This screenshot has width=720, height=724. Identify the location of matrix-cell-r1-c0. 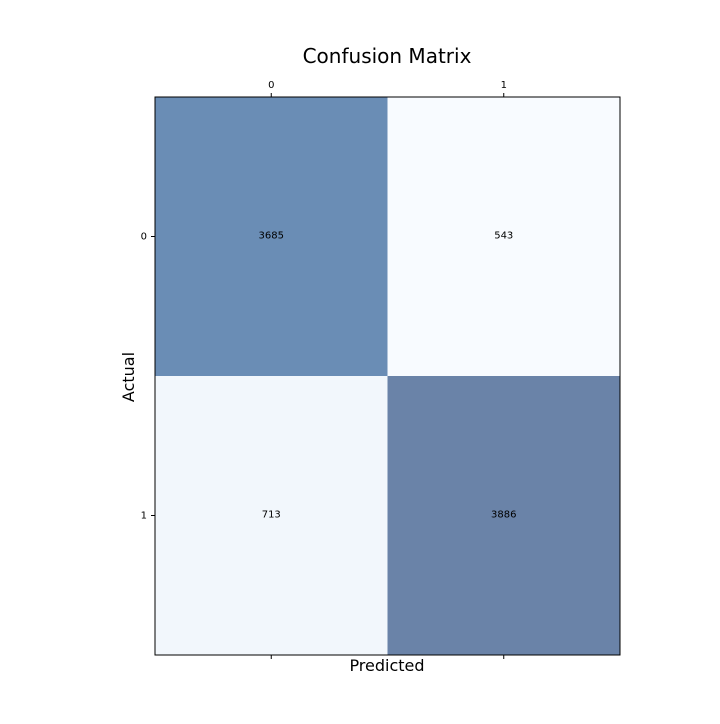
(271, 515).